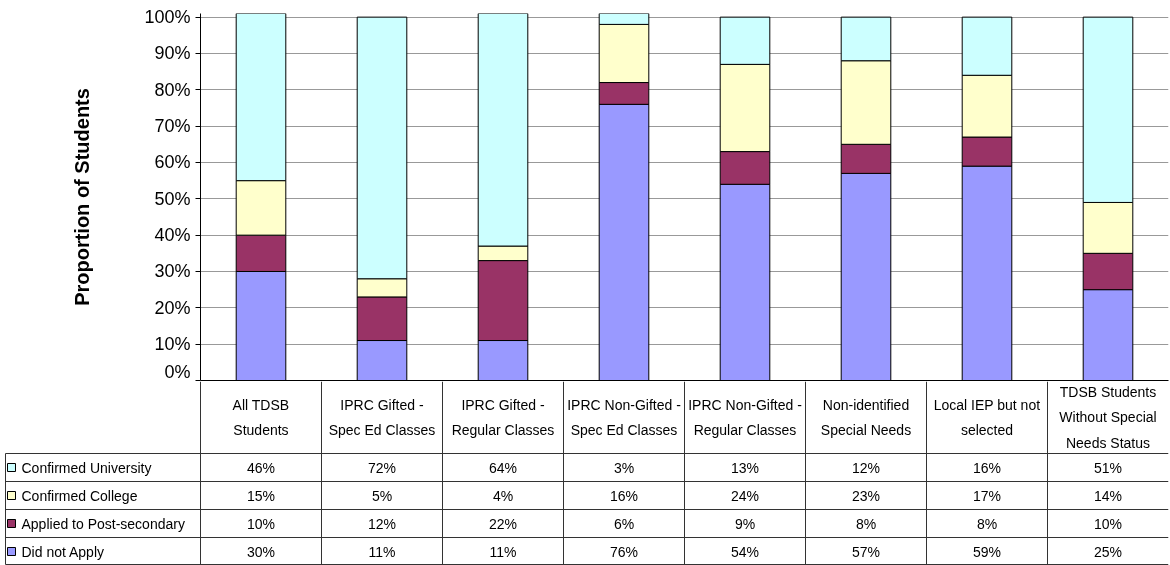 Image resolution: width=1170 pixels, height=565 pixels. I want to click on x-tick-label: IPRC Gifted - Spec Ed Classes, so click(382, 417).